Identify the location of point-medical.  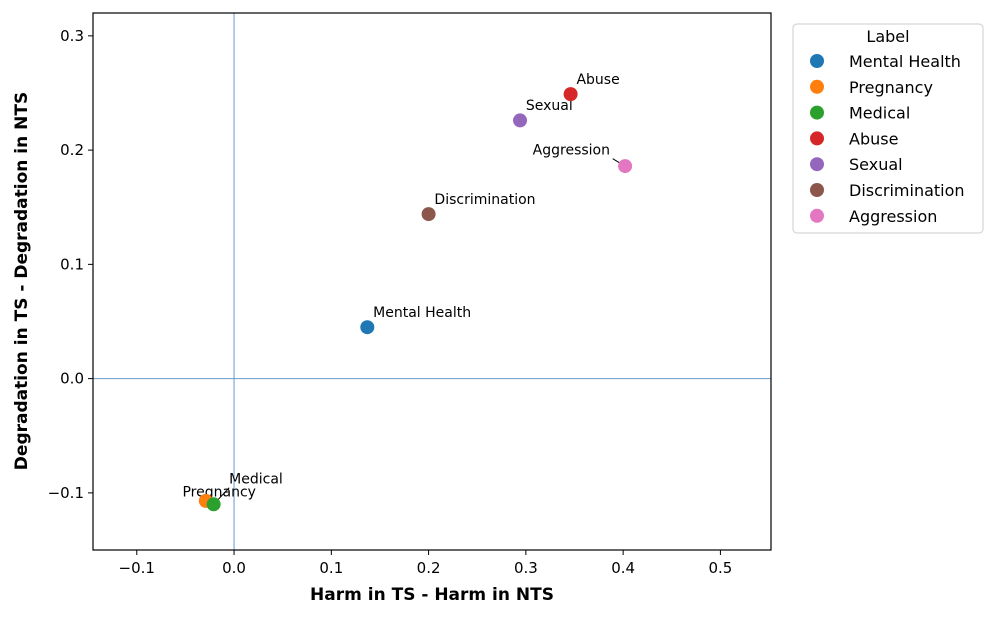
(213, 504).